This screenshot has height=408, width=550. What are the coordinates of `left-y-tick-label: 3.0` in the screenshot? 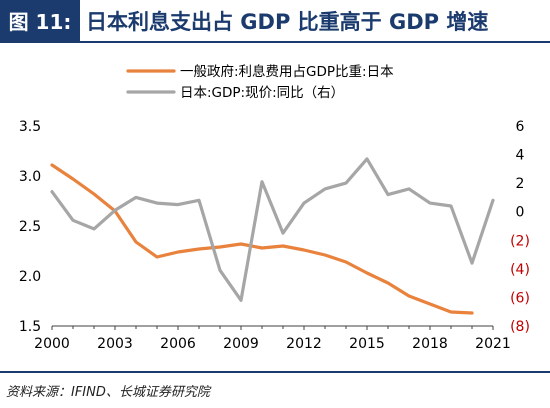 It's located at (30, 177).